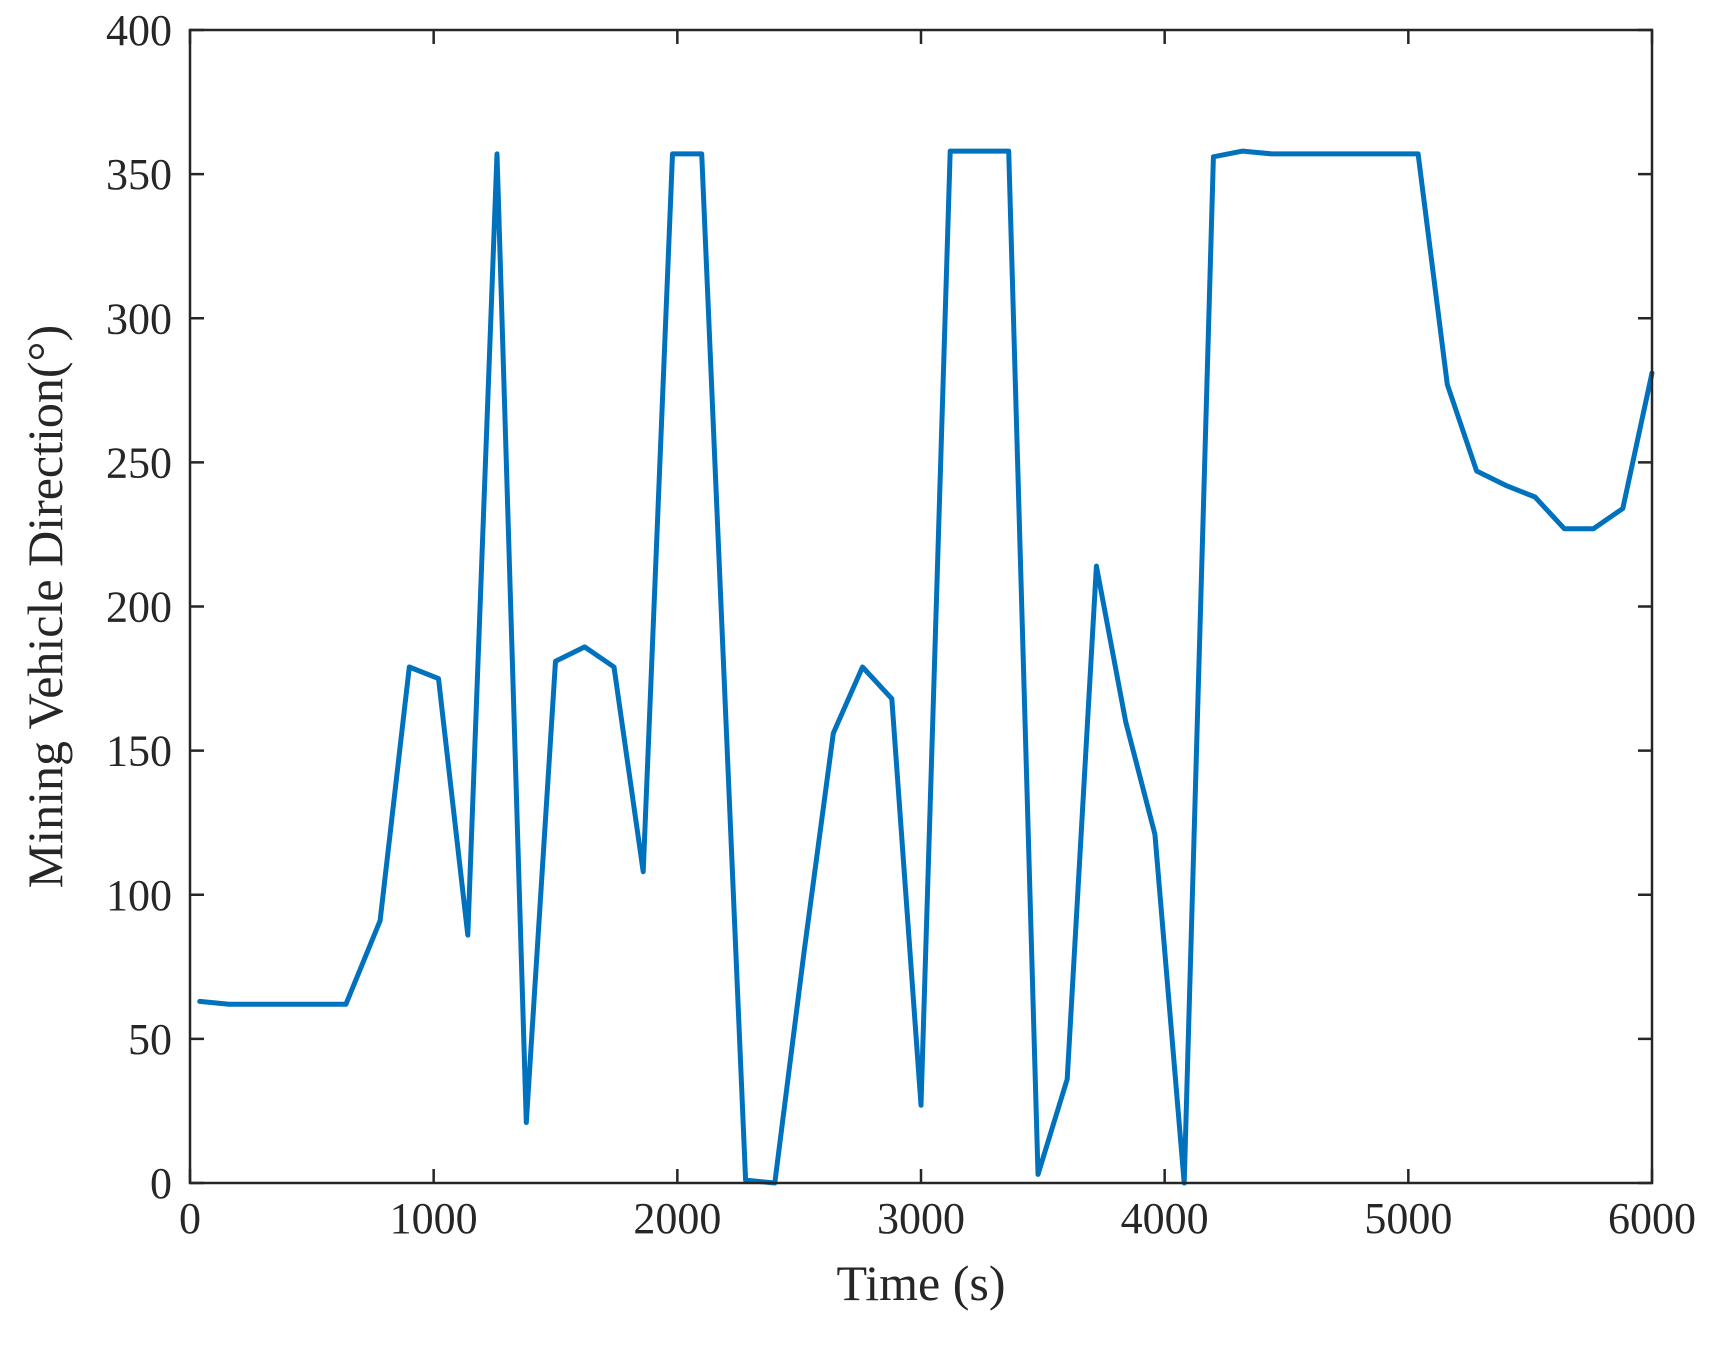 The width and height of the screenshot is (1716, 1361). I want to click on y-tick-label: 50, so click(150, 1039).